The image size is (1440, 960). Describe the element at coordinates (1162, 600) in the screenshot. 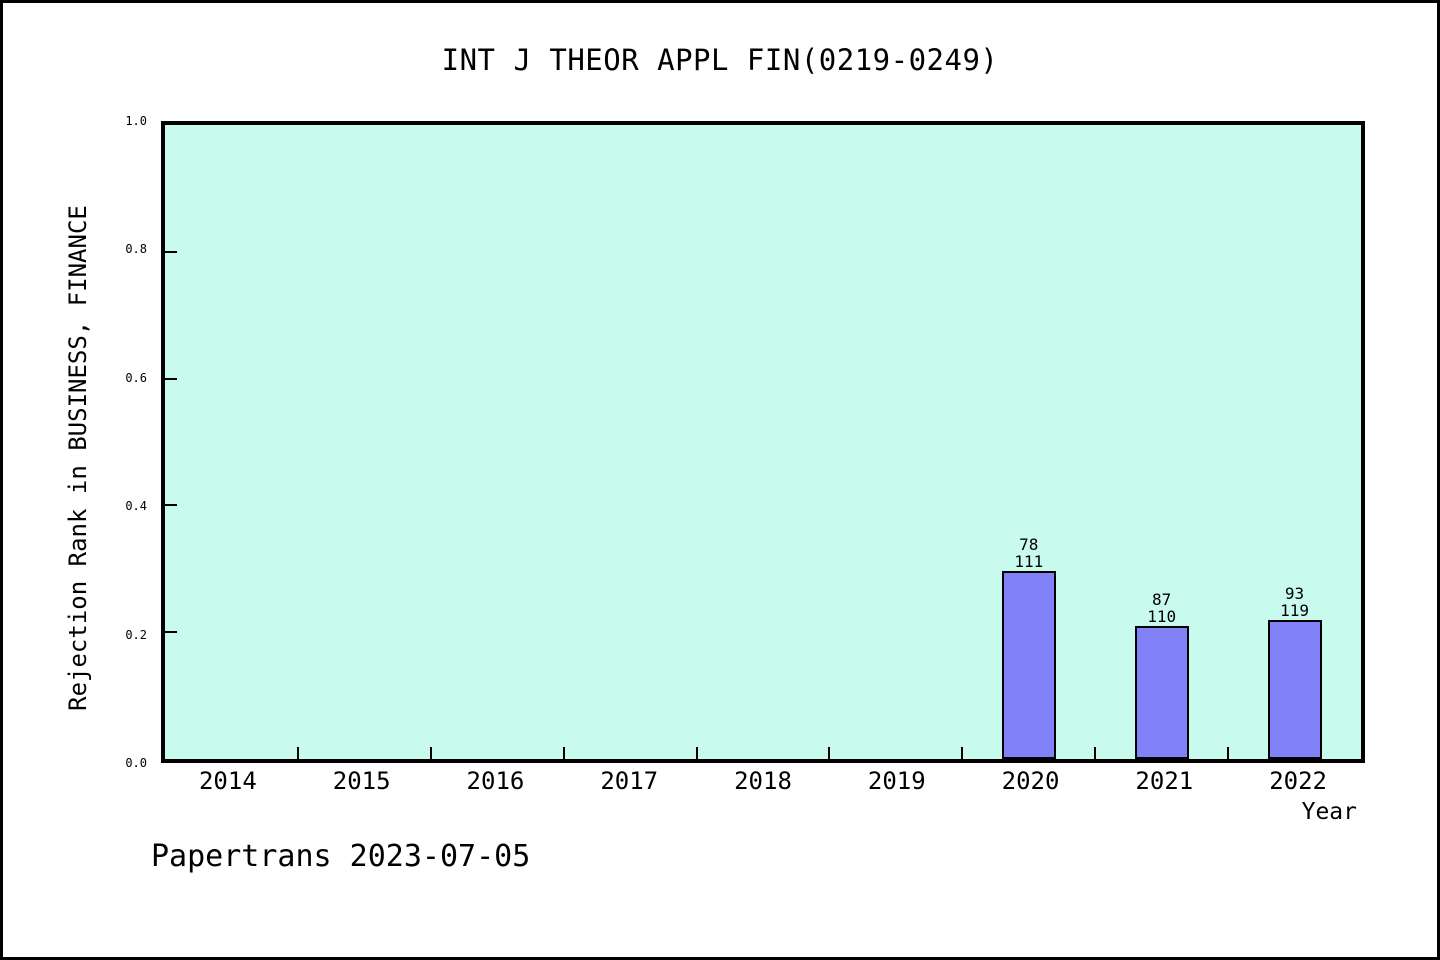

I see `bar-label-top: 87` at that location.